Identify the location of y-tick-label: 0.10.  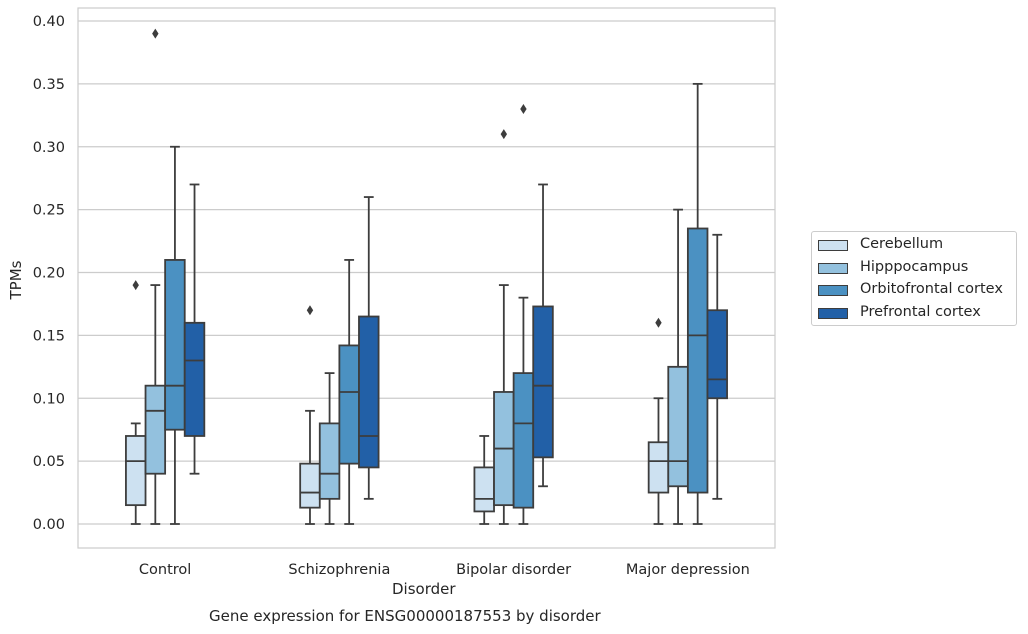
(49, 399).